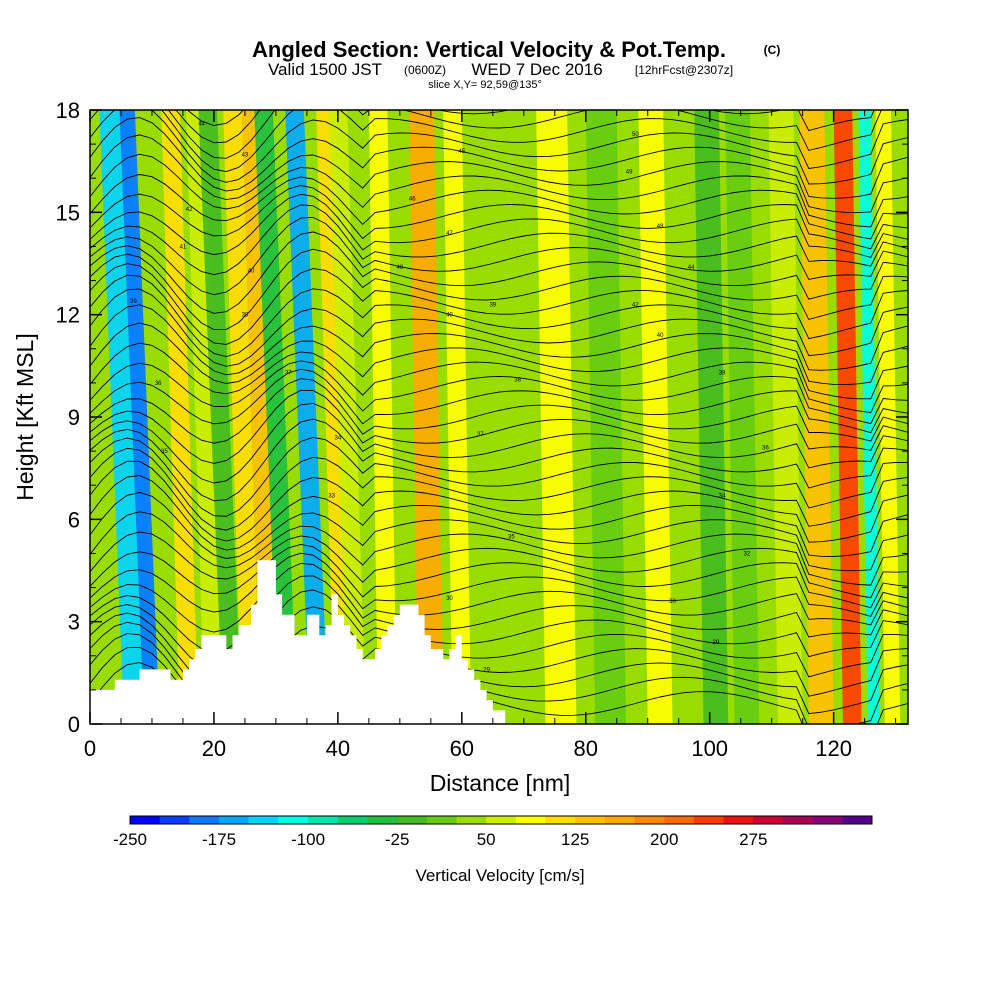 The width and height of the screenshot is (1000, 1000). Describe the element at coordinates (245, 316) in the screenshot. I see `contour-label: 38` at that location.